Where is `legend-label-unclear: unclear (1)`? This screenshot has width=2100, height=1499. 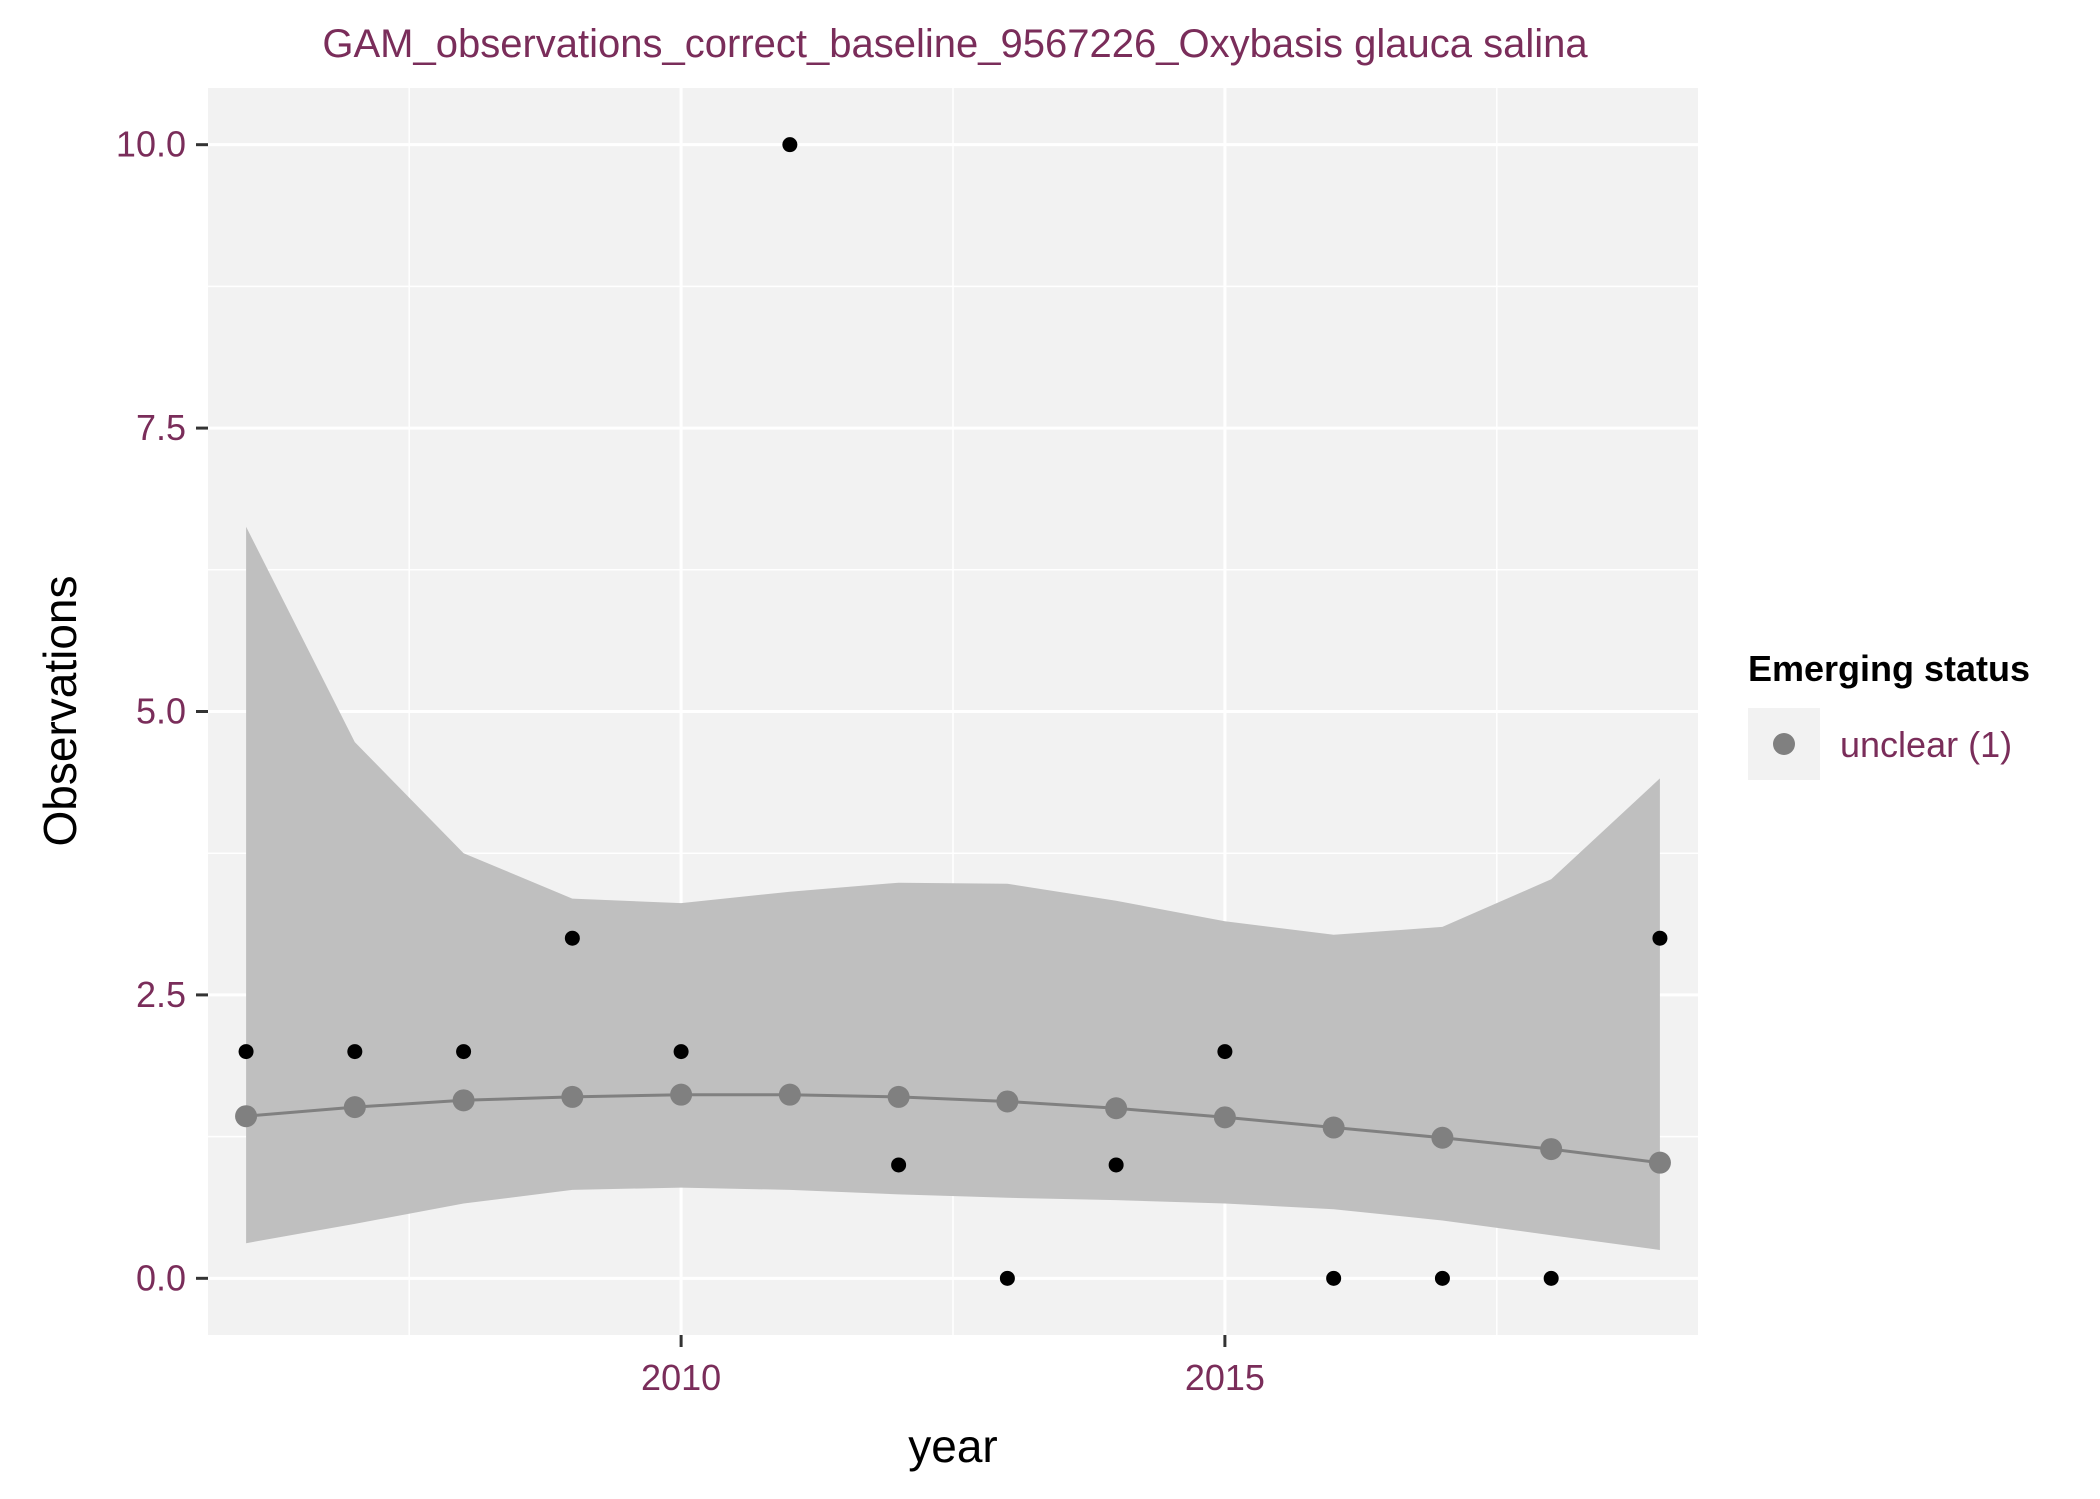 legend-label-unclear: unclear (1) is located at coordinates (1926, 744).